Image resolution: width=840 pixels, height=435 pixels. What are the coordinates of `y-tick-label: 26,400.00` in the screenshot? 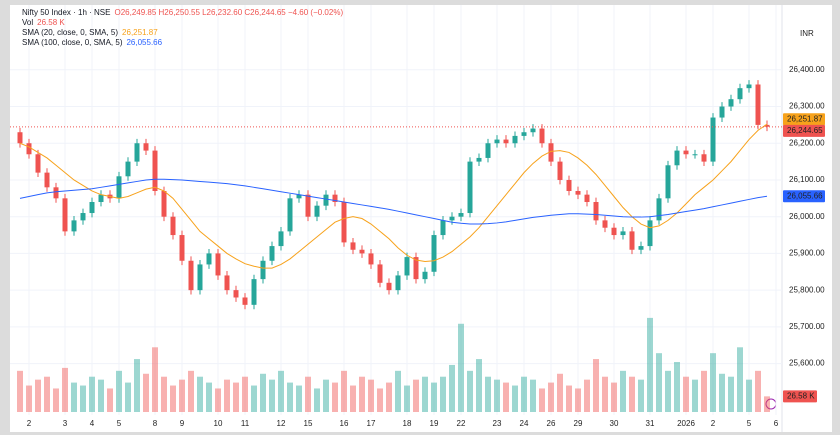 It's located at (807, 69).